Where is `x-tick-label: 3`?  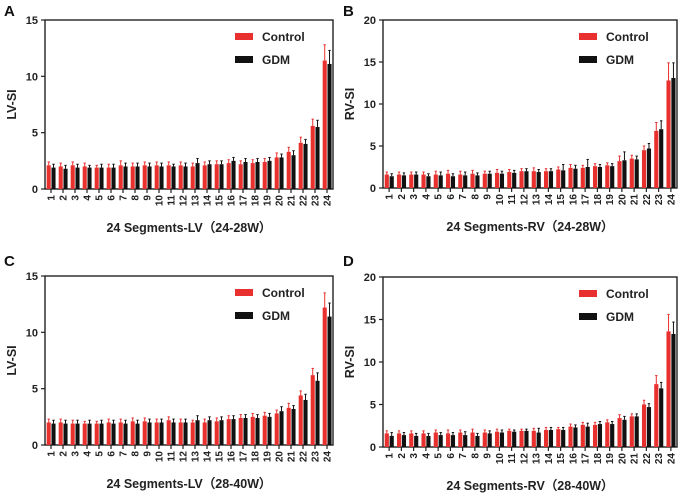 x-tick-label: 3 is located at coordinates (414, 197).